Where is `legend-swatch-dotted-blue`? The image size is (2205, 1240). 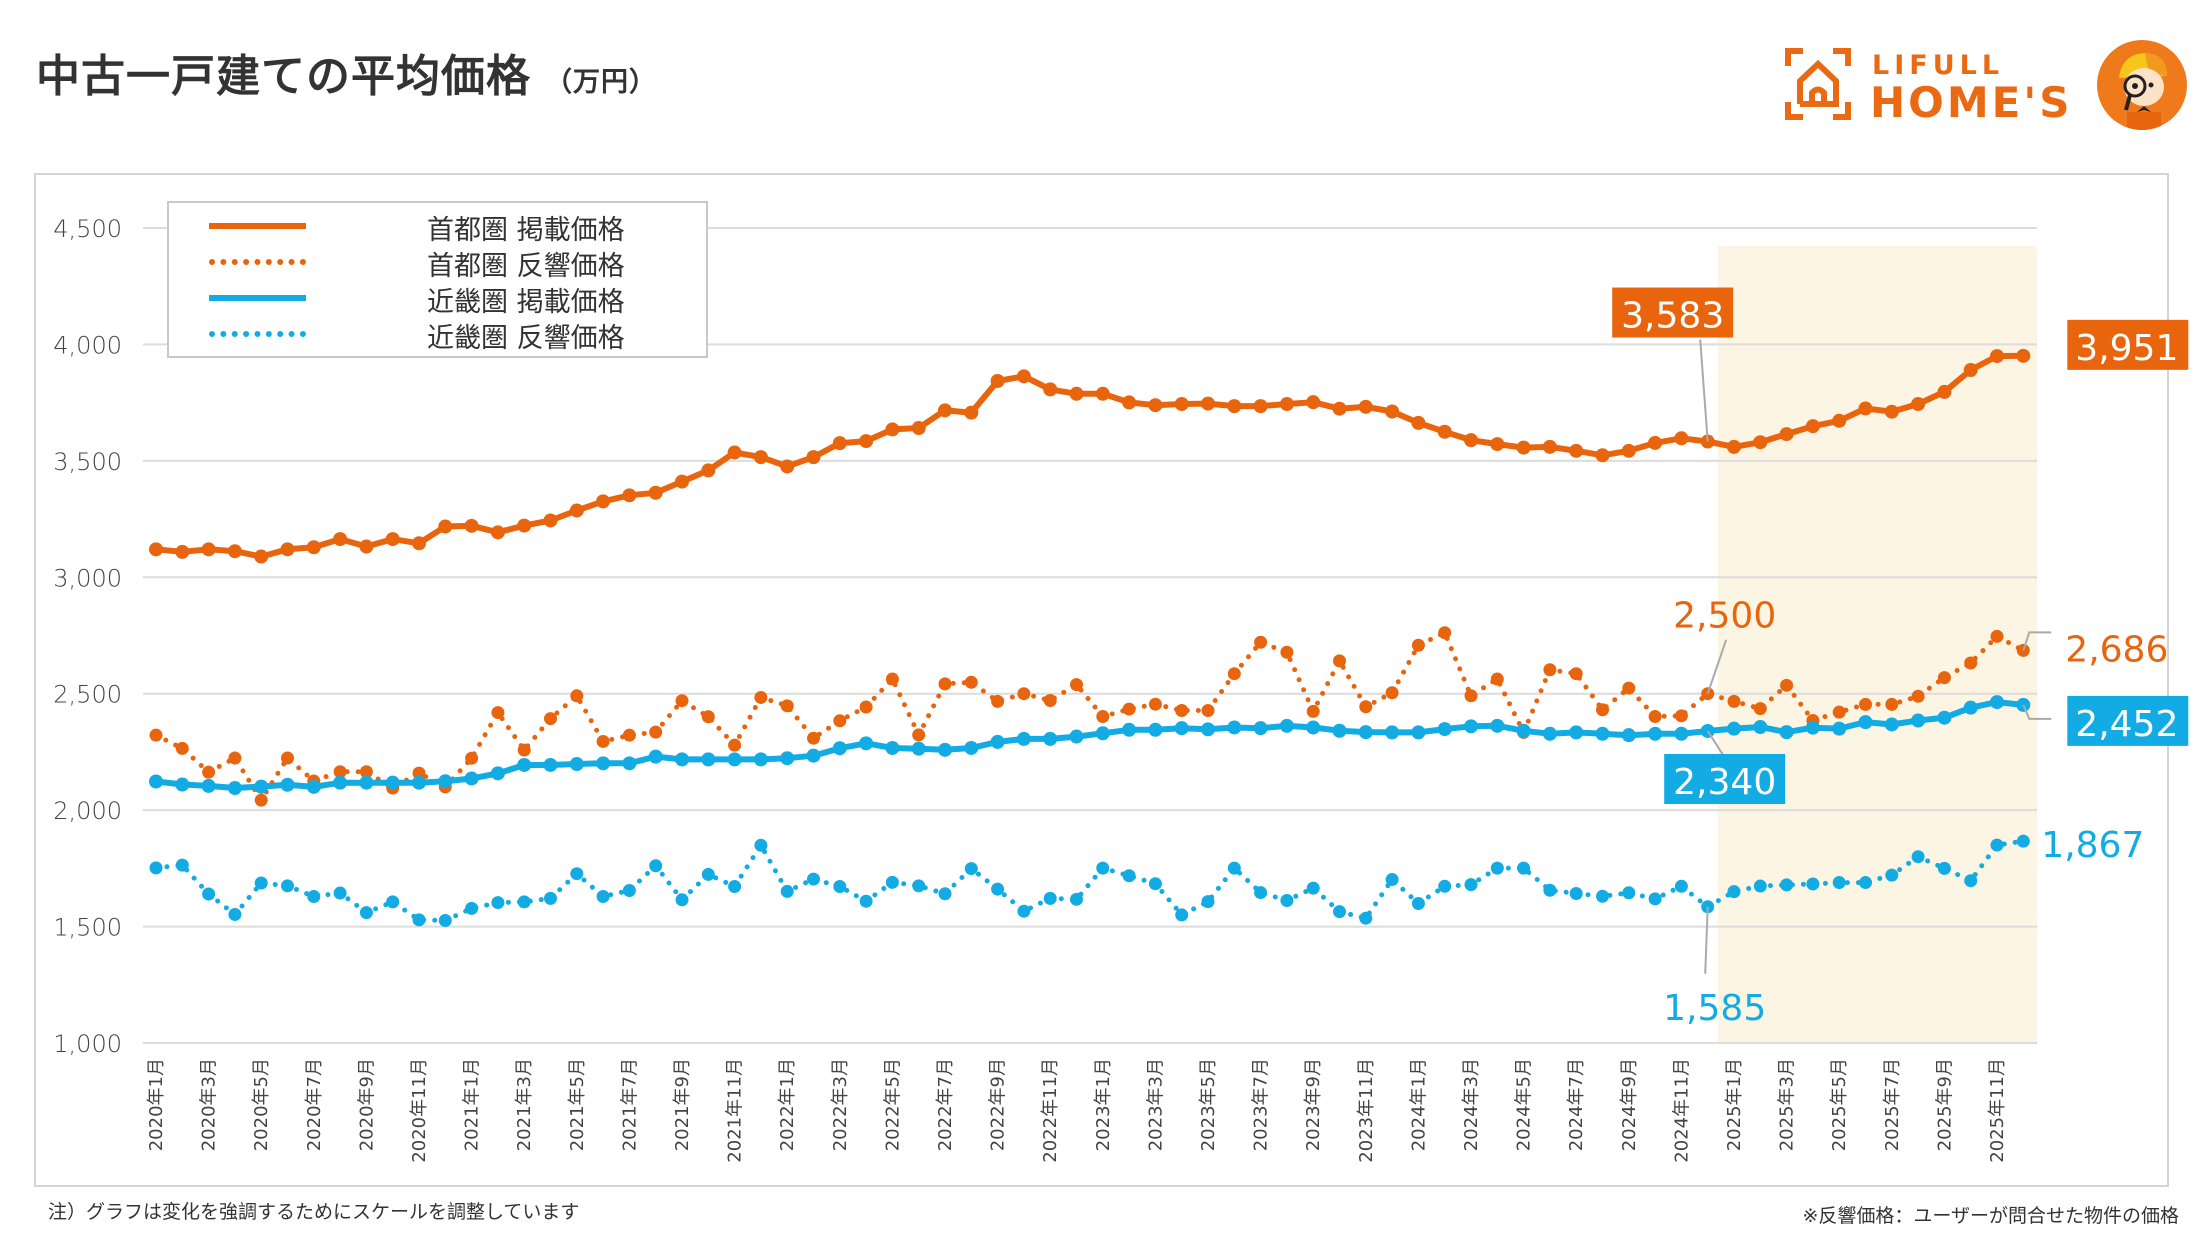
legend-swatch-dotted-blue is located at coordinates (257, 334).